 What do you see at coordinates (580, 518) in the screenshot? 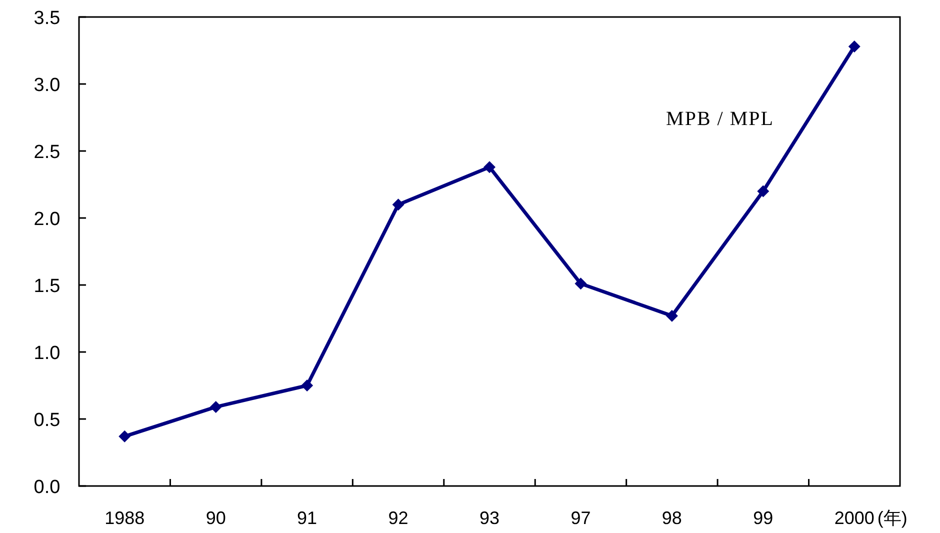
I see `x-tick-label: 97` at bounding box center [580, 518].